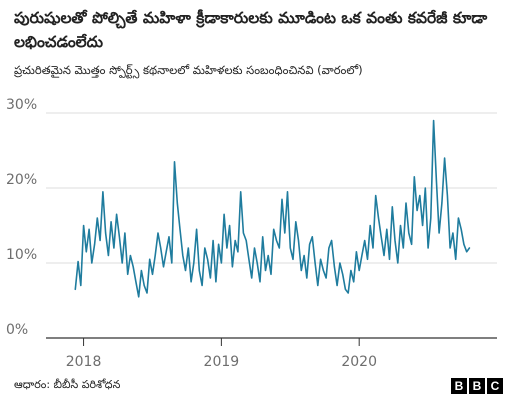 The height and width of the screenshot is (400, 511). I want to click on y-tick-label: 20%, so click(21, 180).